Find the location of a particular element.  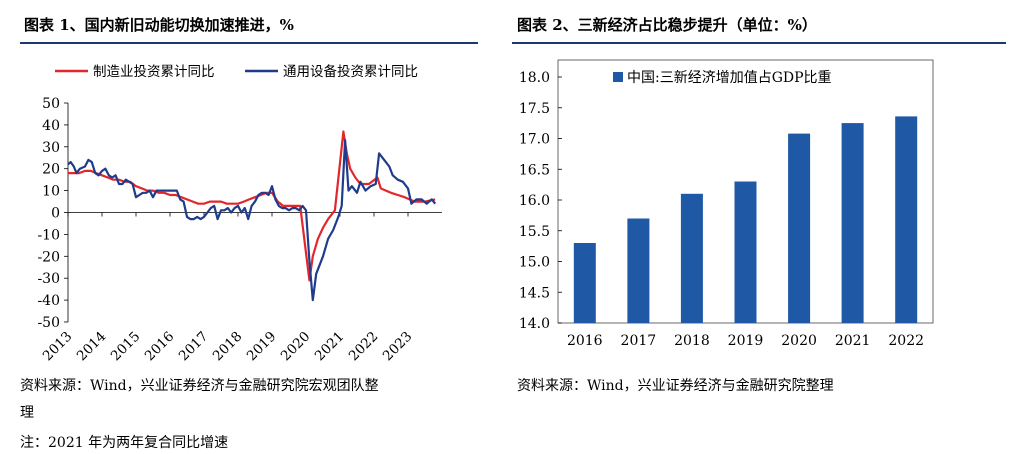

left-plot-lines is located at coordinates (252, 216).